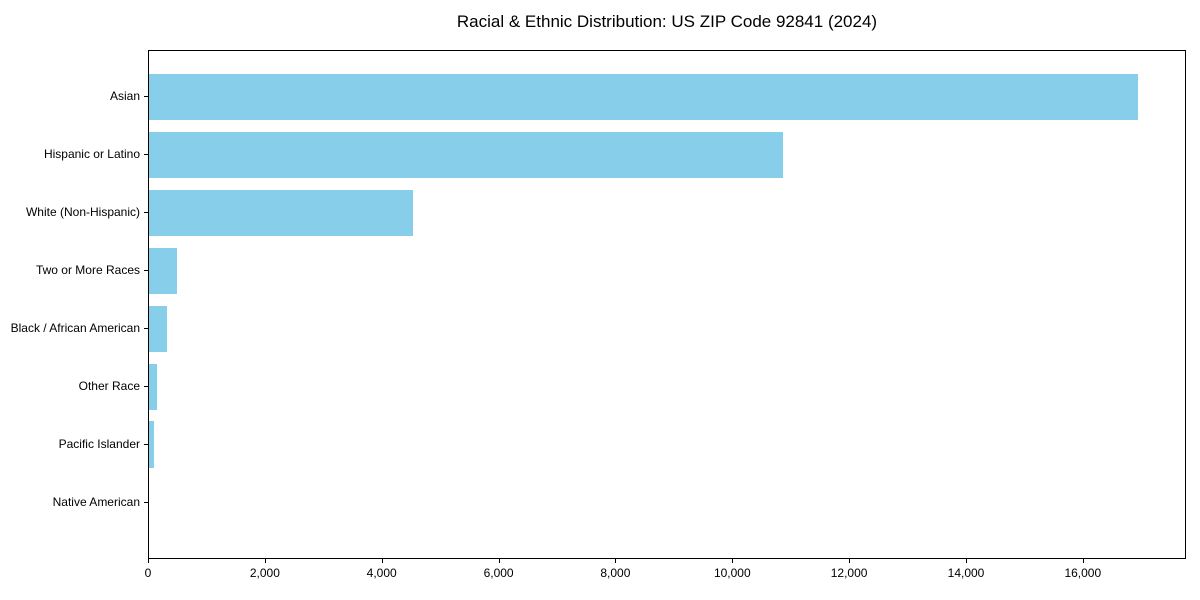  Describe the element at coordinates (146, 386) in the screenshot. I see `y-tick-other-race` at that location.